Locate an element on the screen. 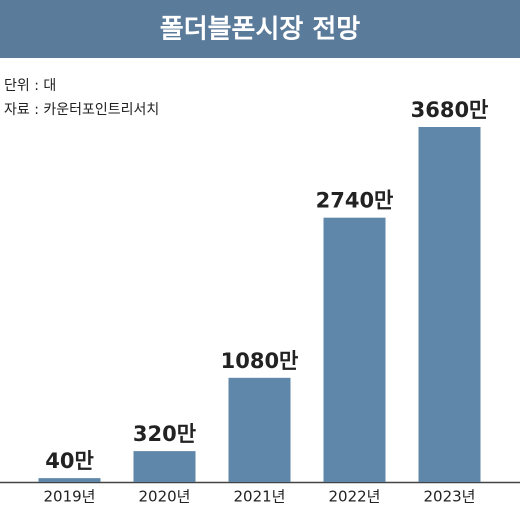  chart-title: 폴더블폰시장 전망 is located at coordinates (260, 30).